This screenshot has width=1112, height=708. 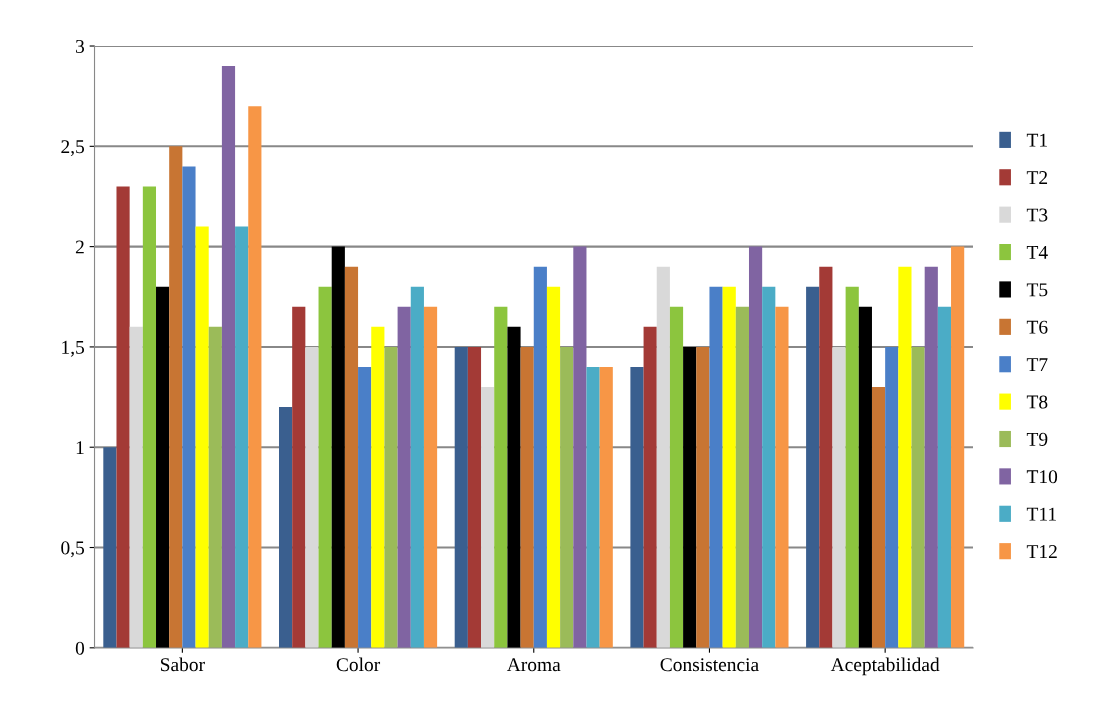 I want to click on x-tick-label: Sabor, so click(x=182, y=664).